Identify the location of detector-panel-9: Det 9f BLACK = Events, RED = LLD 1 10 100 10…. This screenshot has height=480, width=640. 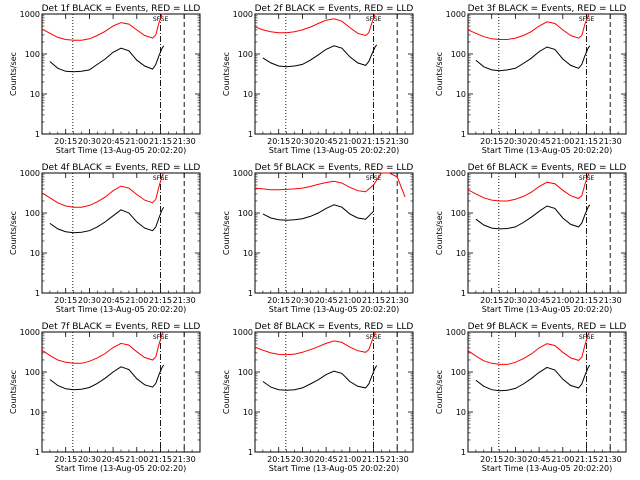
(531, 397).